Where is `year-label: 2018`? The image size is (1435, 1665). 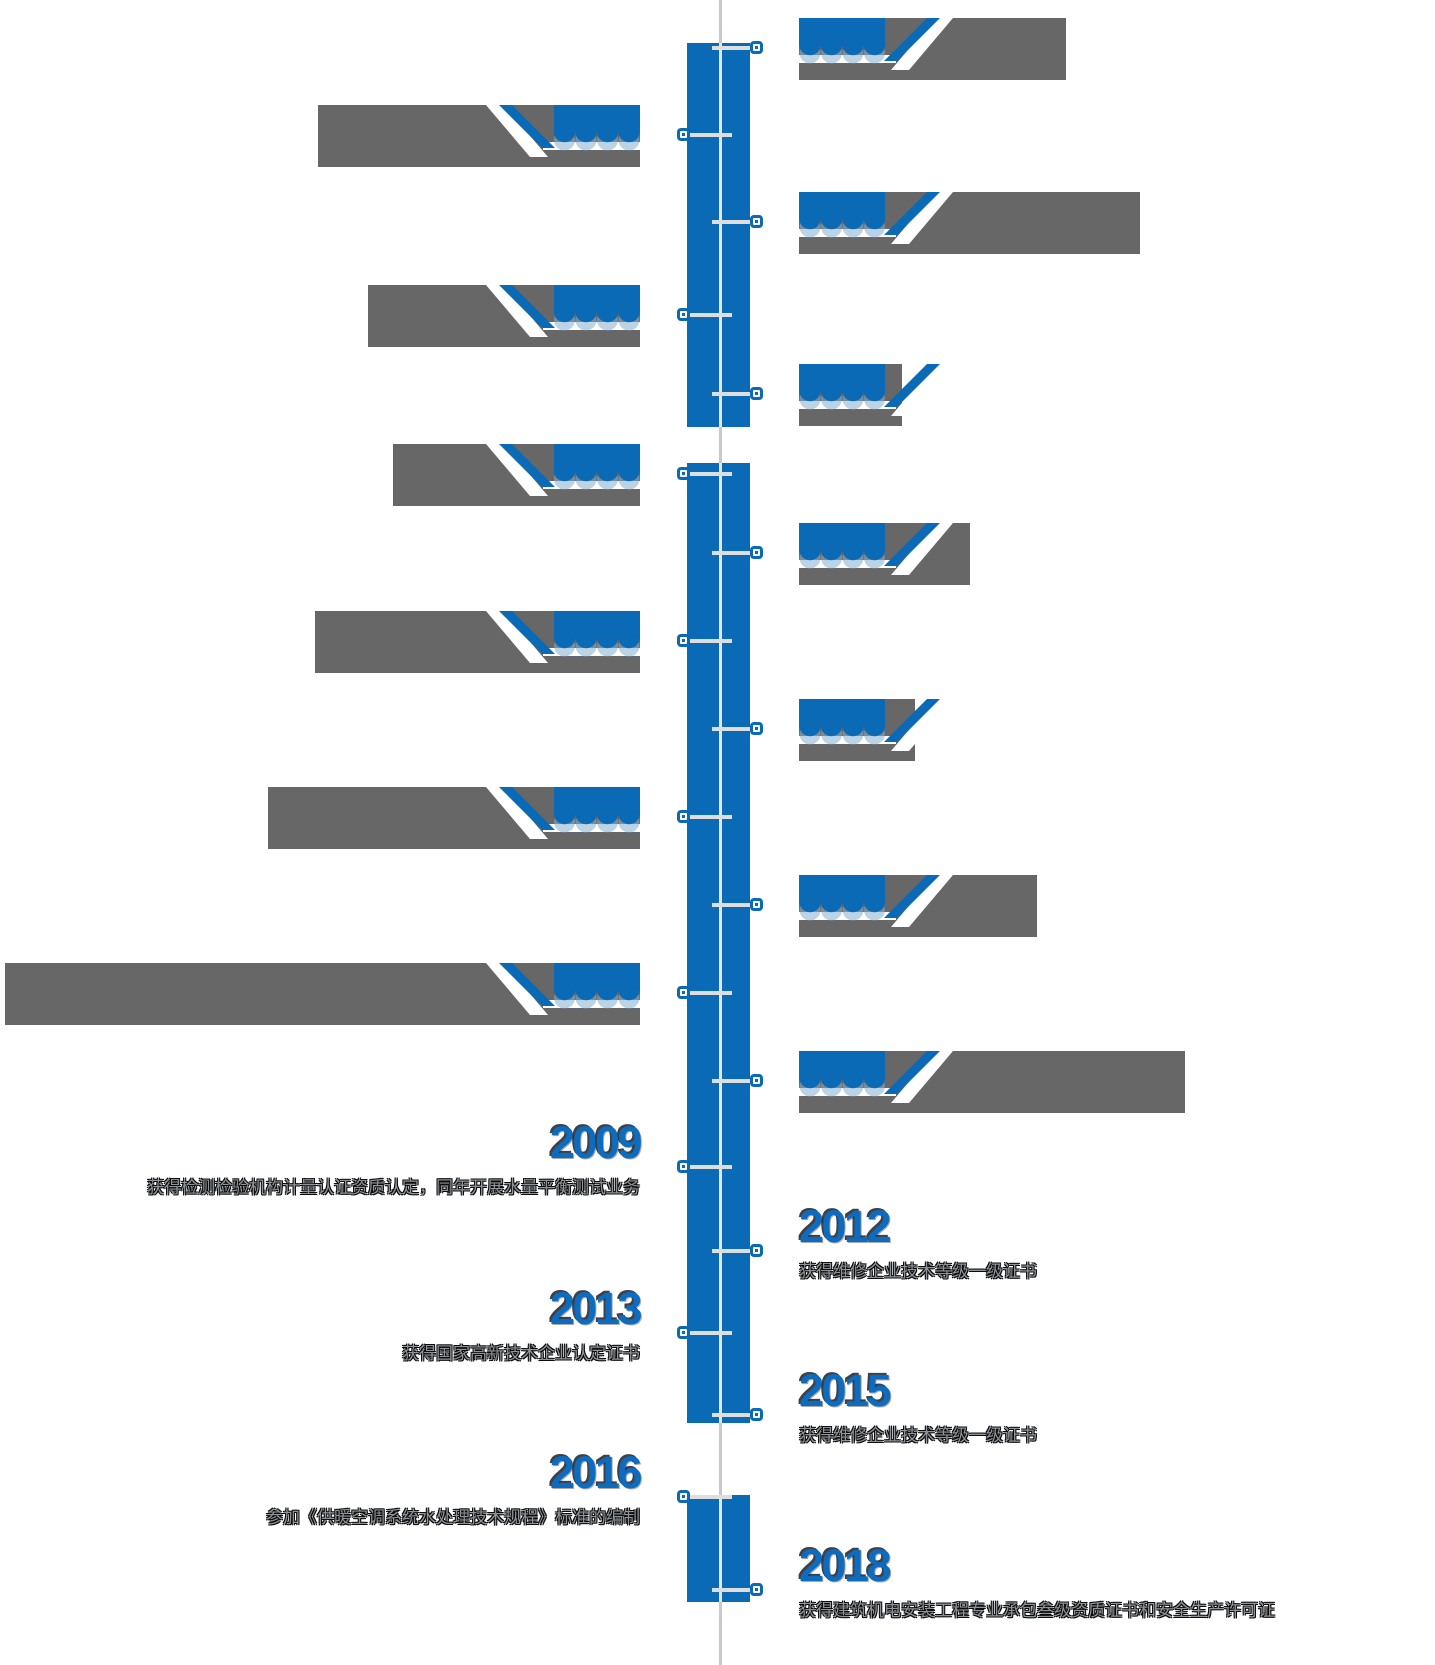 year-label: 2018 is located at coordinates (845, 1565).